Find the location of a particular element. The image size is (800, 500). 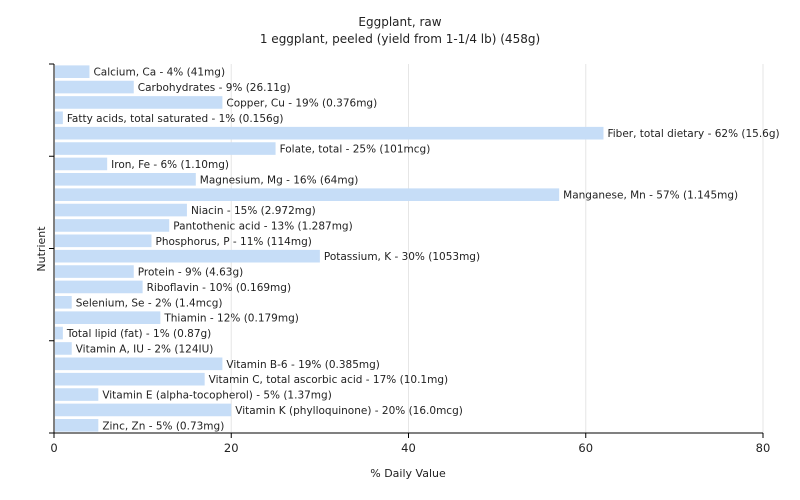

data-label: Copper, Cu - 19% (0.376mg) is located at coordinates (301, 103).